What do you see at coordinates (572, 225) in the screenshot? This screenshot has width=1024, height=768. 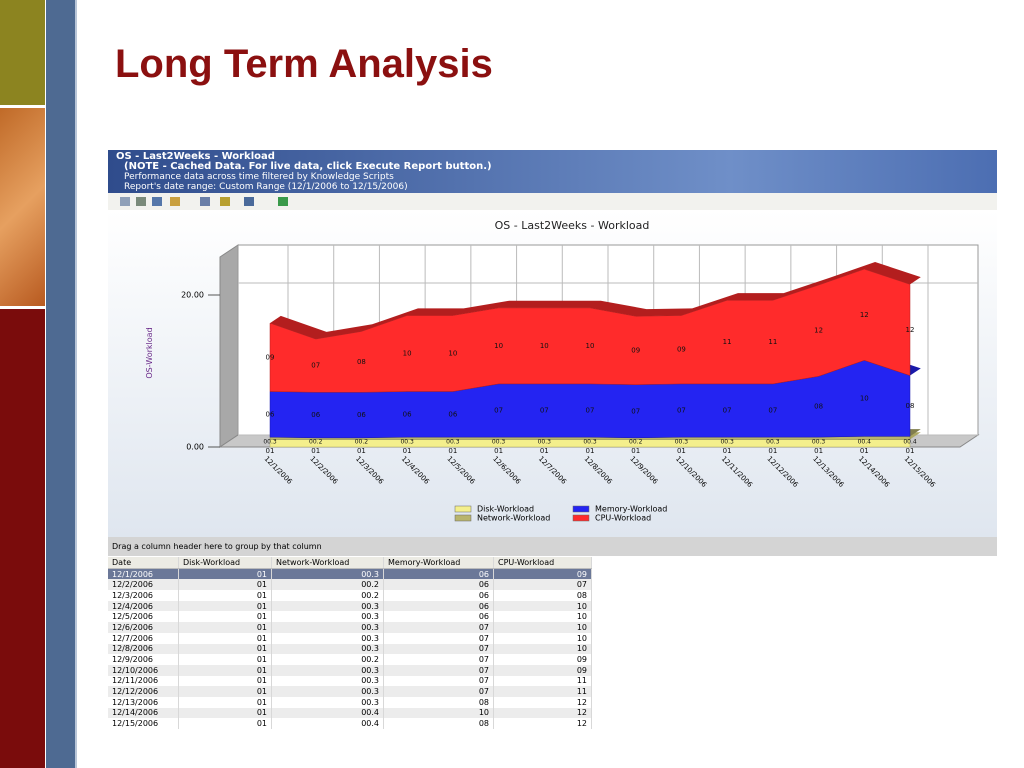 I see `chart-title: OS - Last2Weeks - Workload` at bounding box center [572, 225].